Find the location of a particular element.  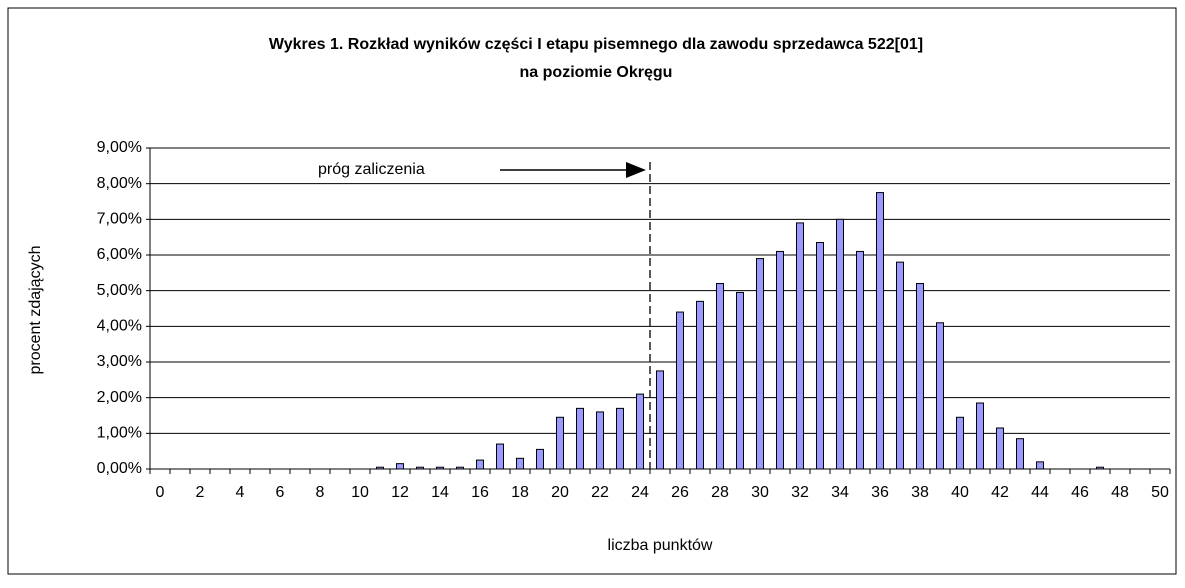

x-tick-label: 30 is located at coordinates (760, 492).